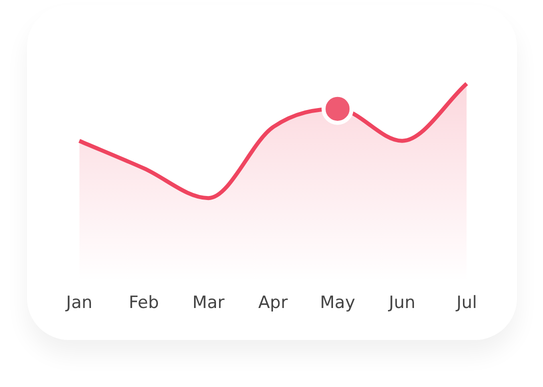 The height and width of the screenshot is (387, 543). What do you see at coordinates (338, 303) in the screenshot?
I see `x-tick-label: May` at bounding box center [338, 303].